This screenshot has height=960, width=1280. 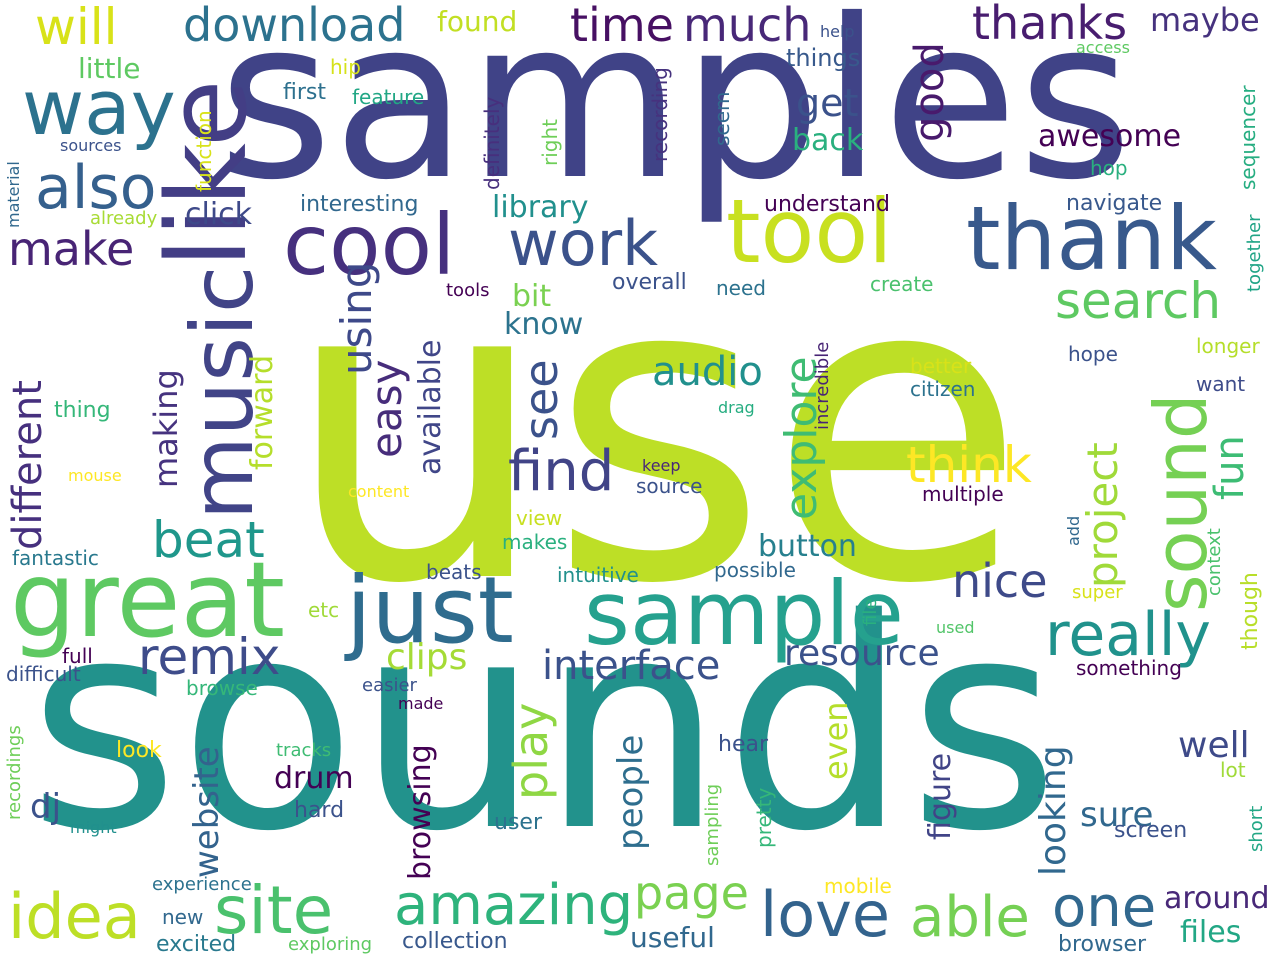 I want to click on word: citizen, so click(x=943, y=389).